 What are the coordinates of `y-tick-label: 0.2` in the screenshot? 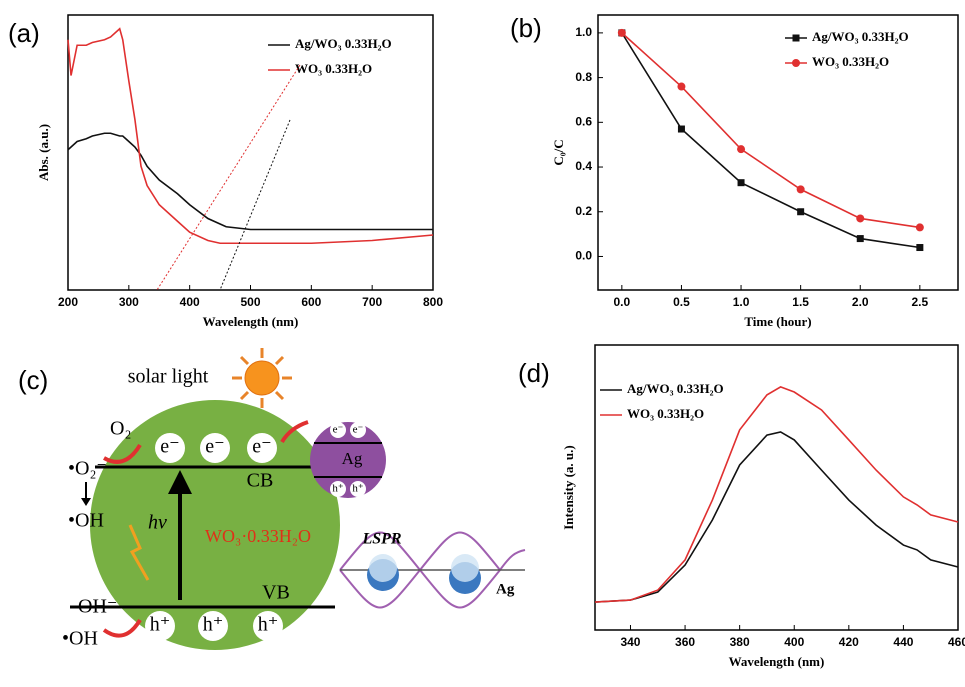 It's located at (583, 211).